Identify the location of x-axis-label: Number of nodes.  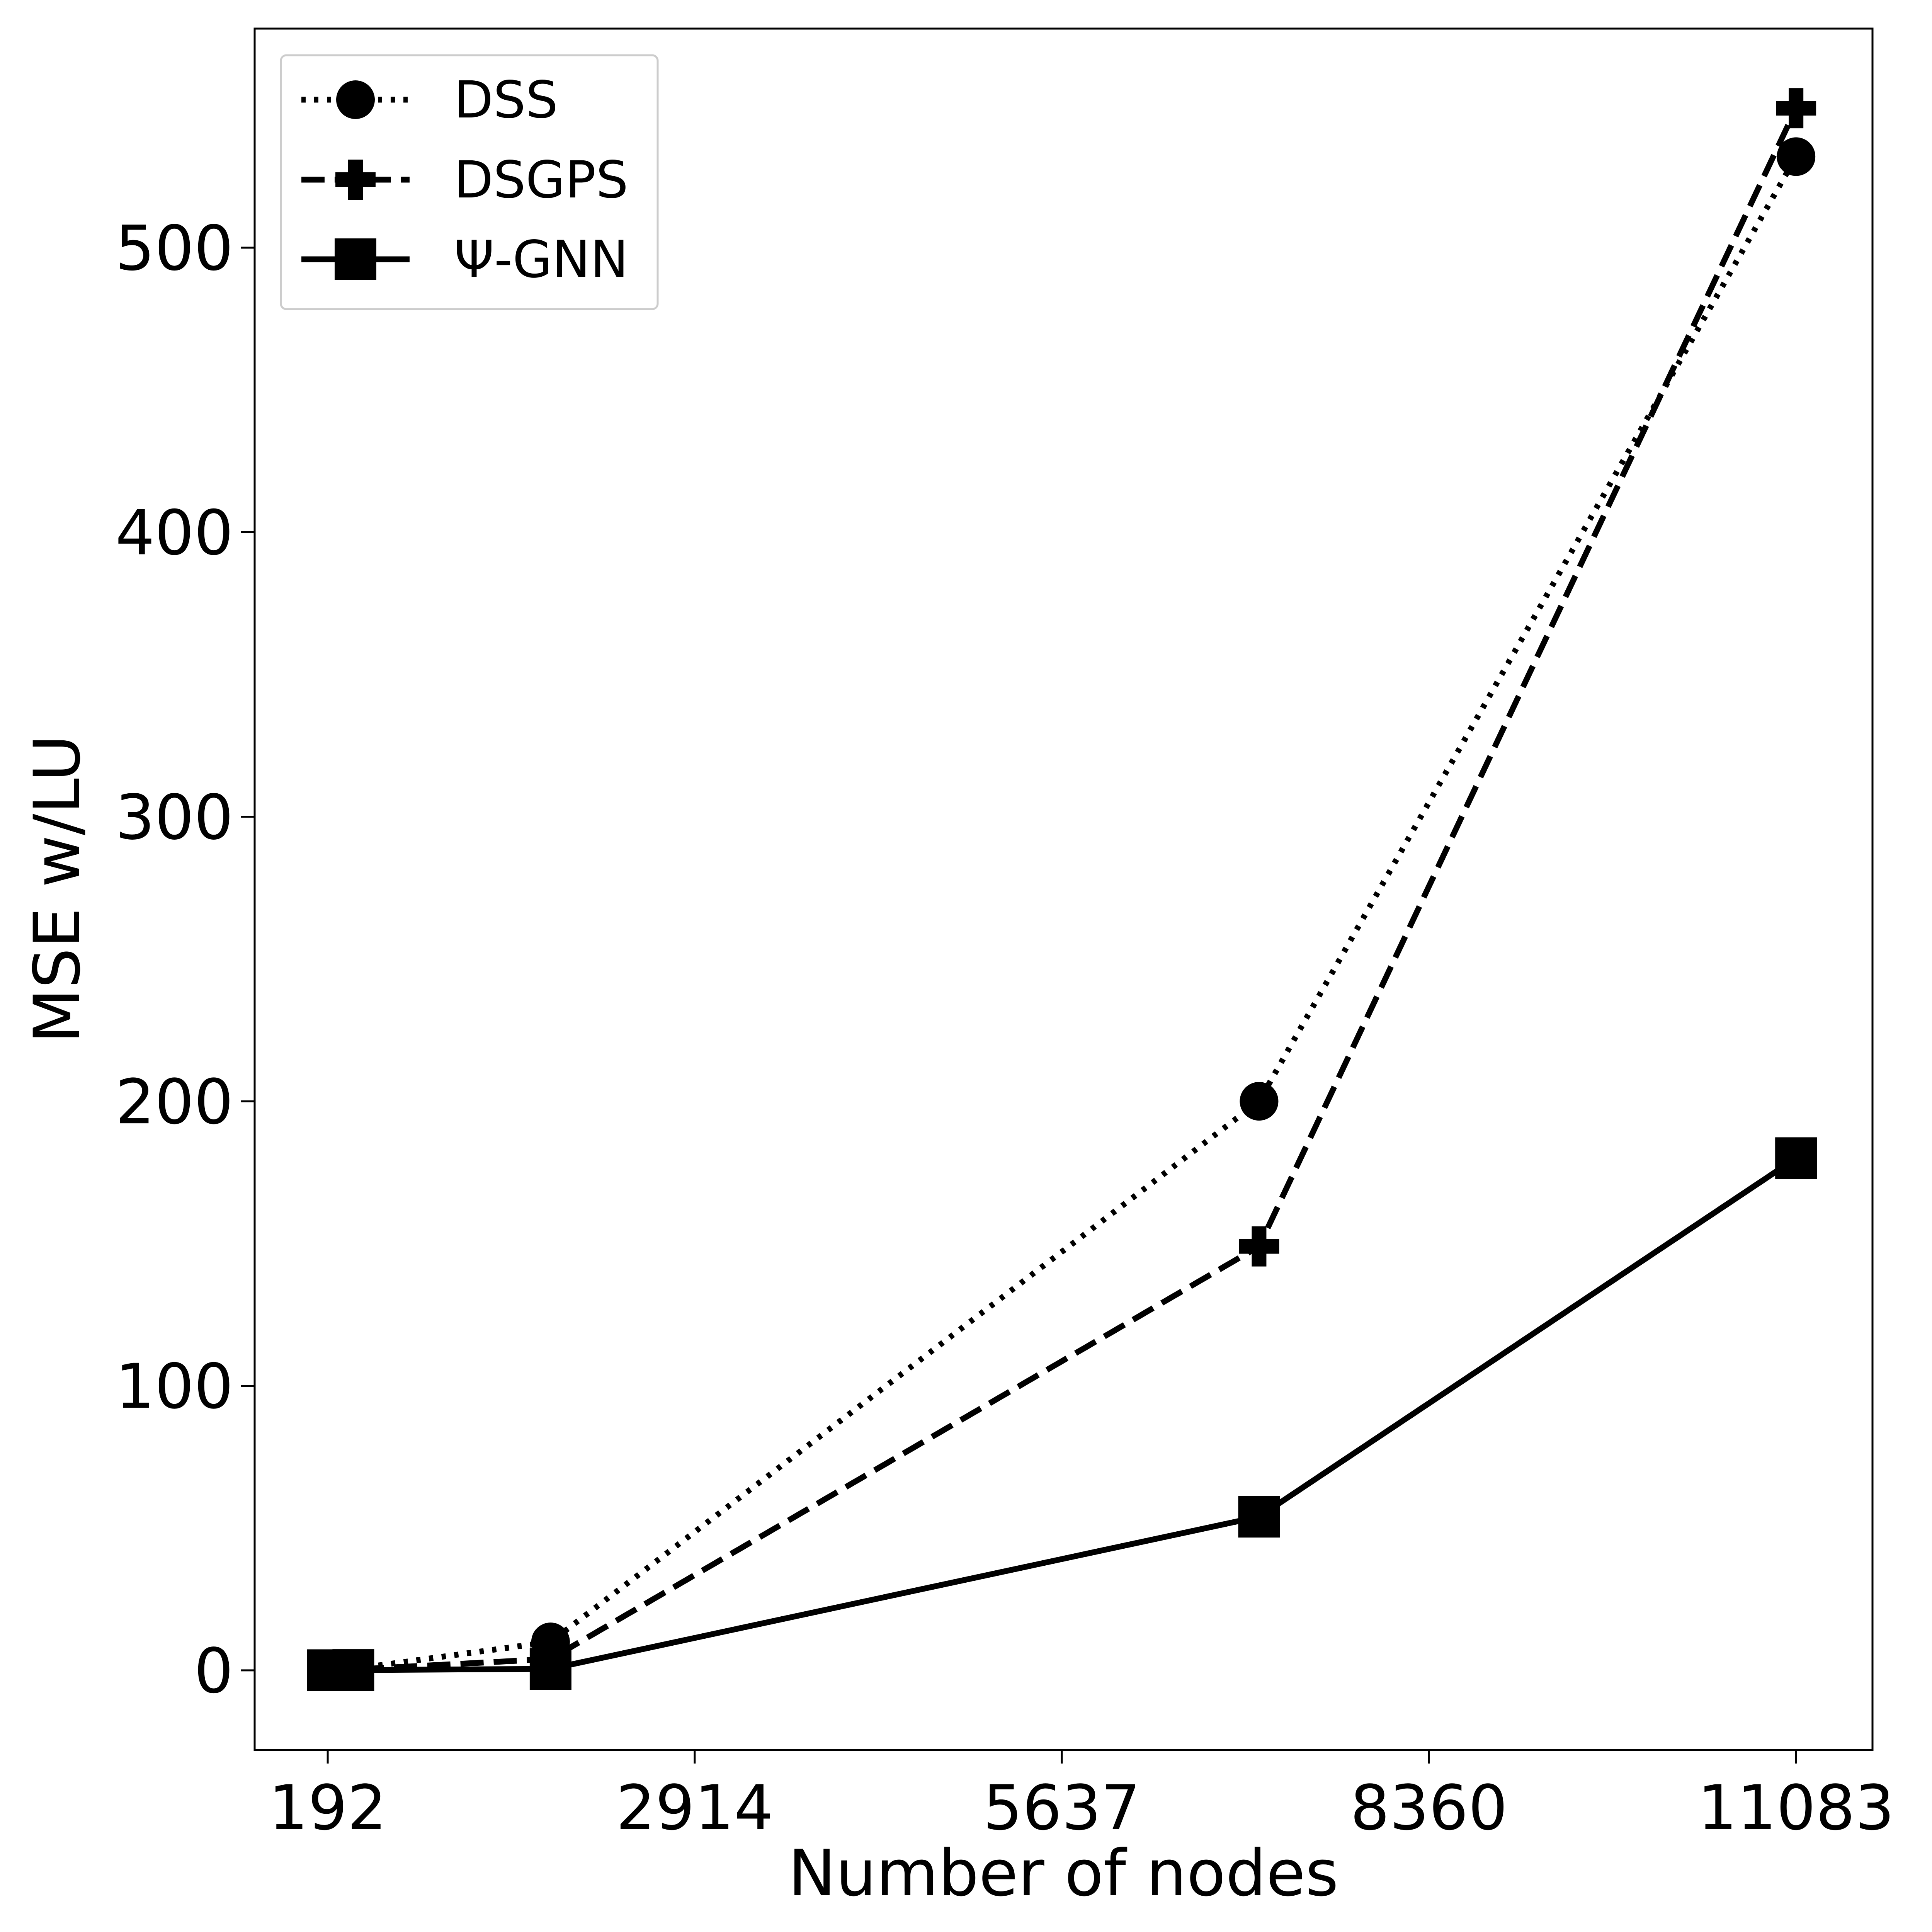
(1063, 1873).